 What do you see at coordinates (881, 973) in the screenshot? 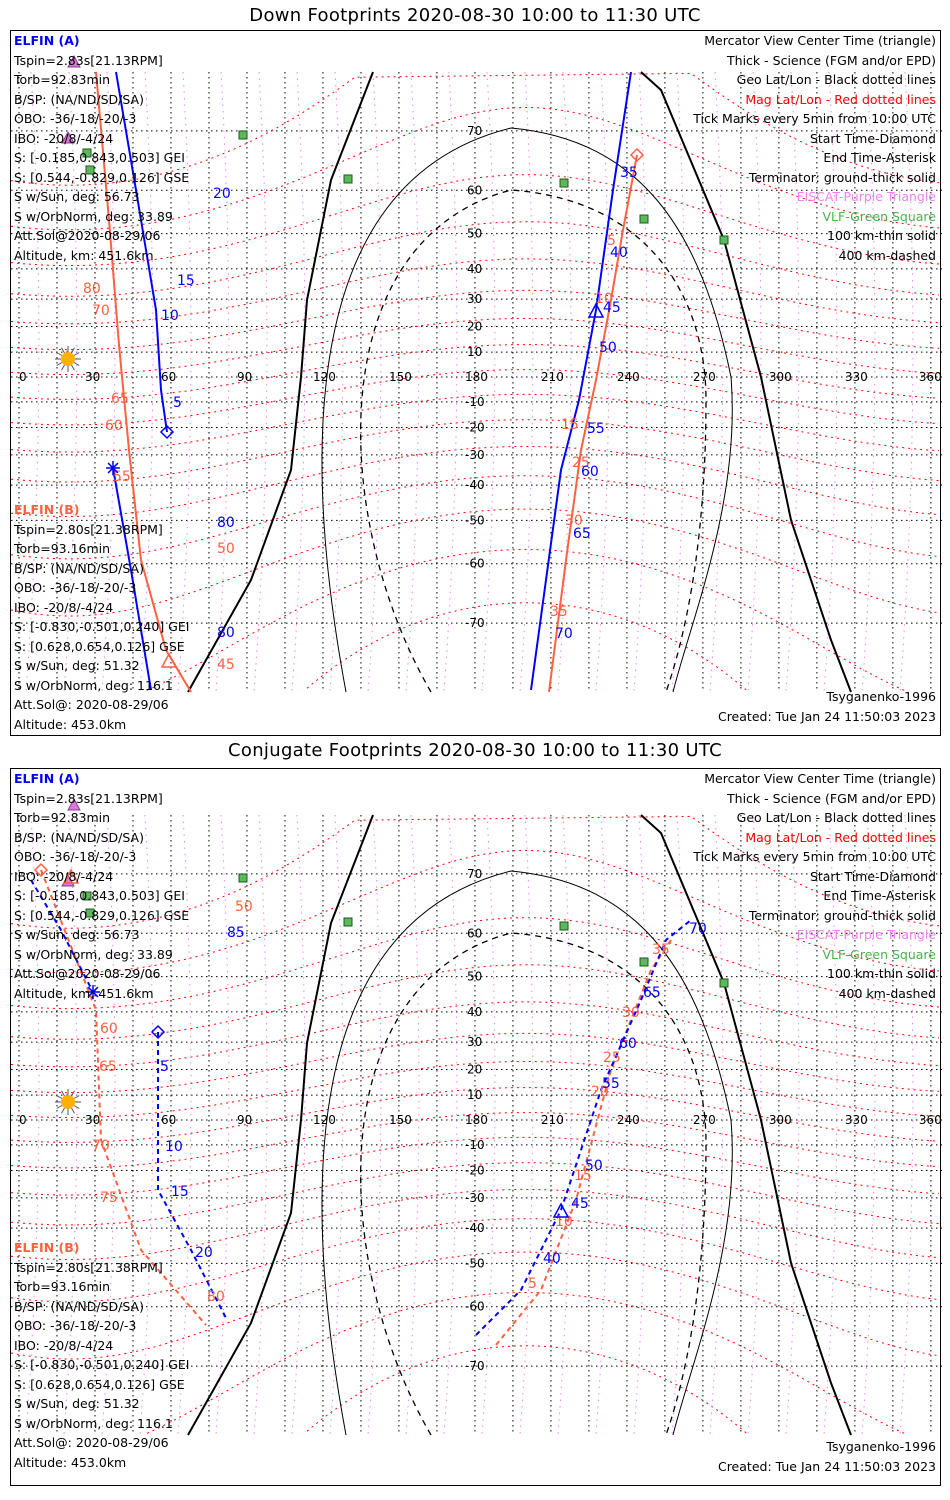
I see `legend-item: 100 km-thin solid` at bounding box center [881, 973].